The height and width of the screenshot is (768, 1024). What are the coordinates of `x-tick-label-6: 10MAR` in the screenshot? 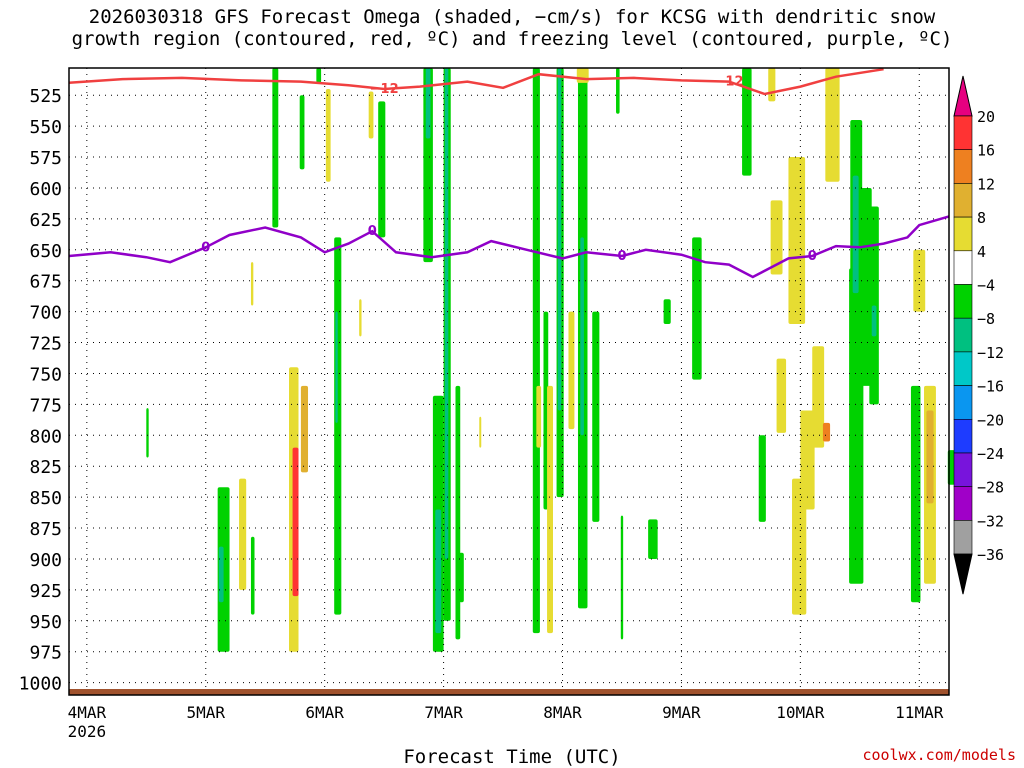 It's located at (800, 712).